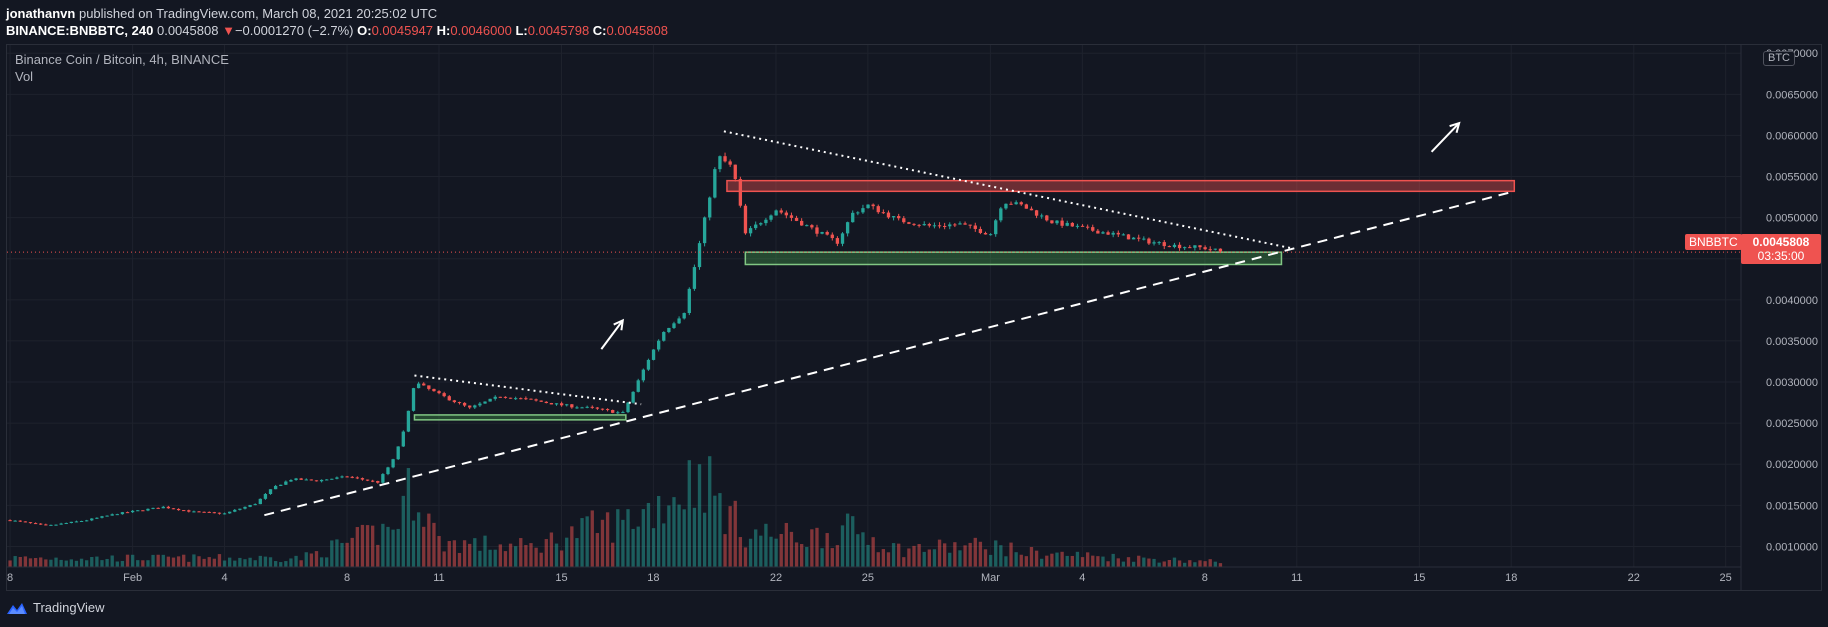 Image resolution: width=1828 pixels, height=627 pixels. What do you see at coordinates (402, 30) in the screenshot?
I see `open-value: 0.0045947` at bounding box center [402, 30].